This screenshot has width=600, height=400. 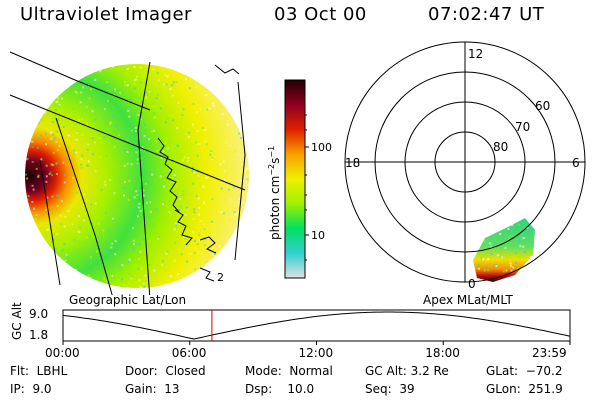 I want to click on colorbar-tick-10: 10, so click(x=318, y=235).